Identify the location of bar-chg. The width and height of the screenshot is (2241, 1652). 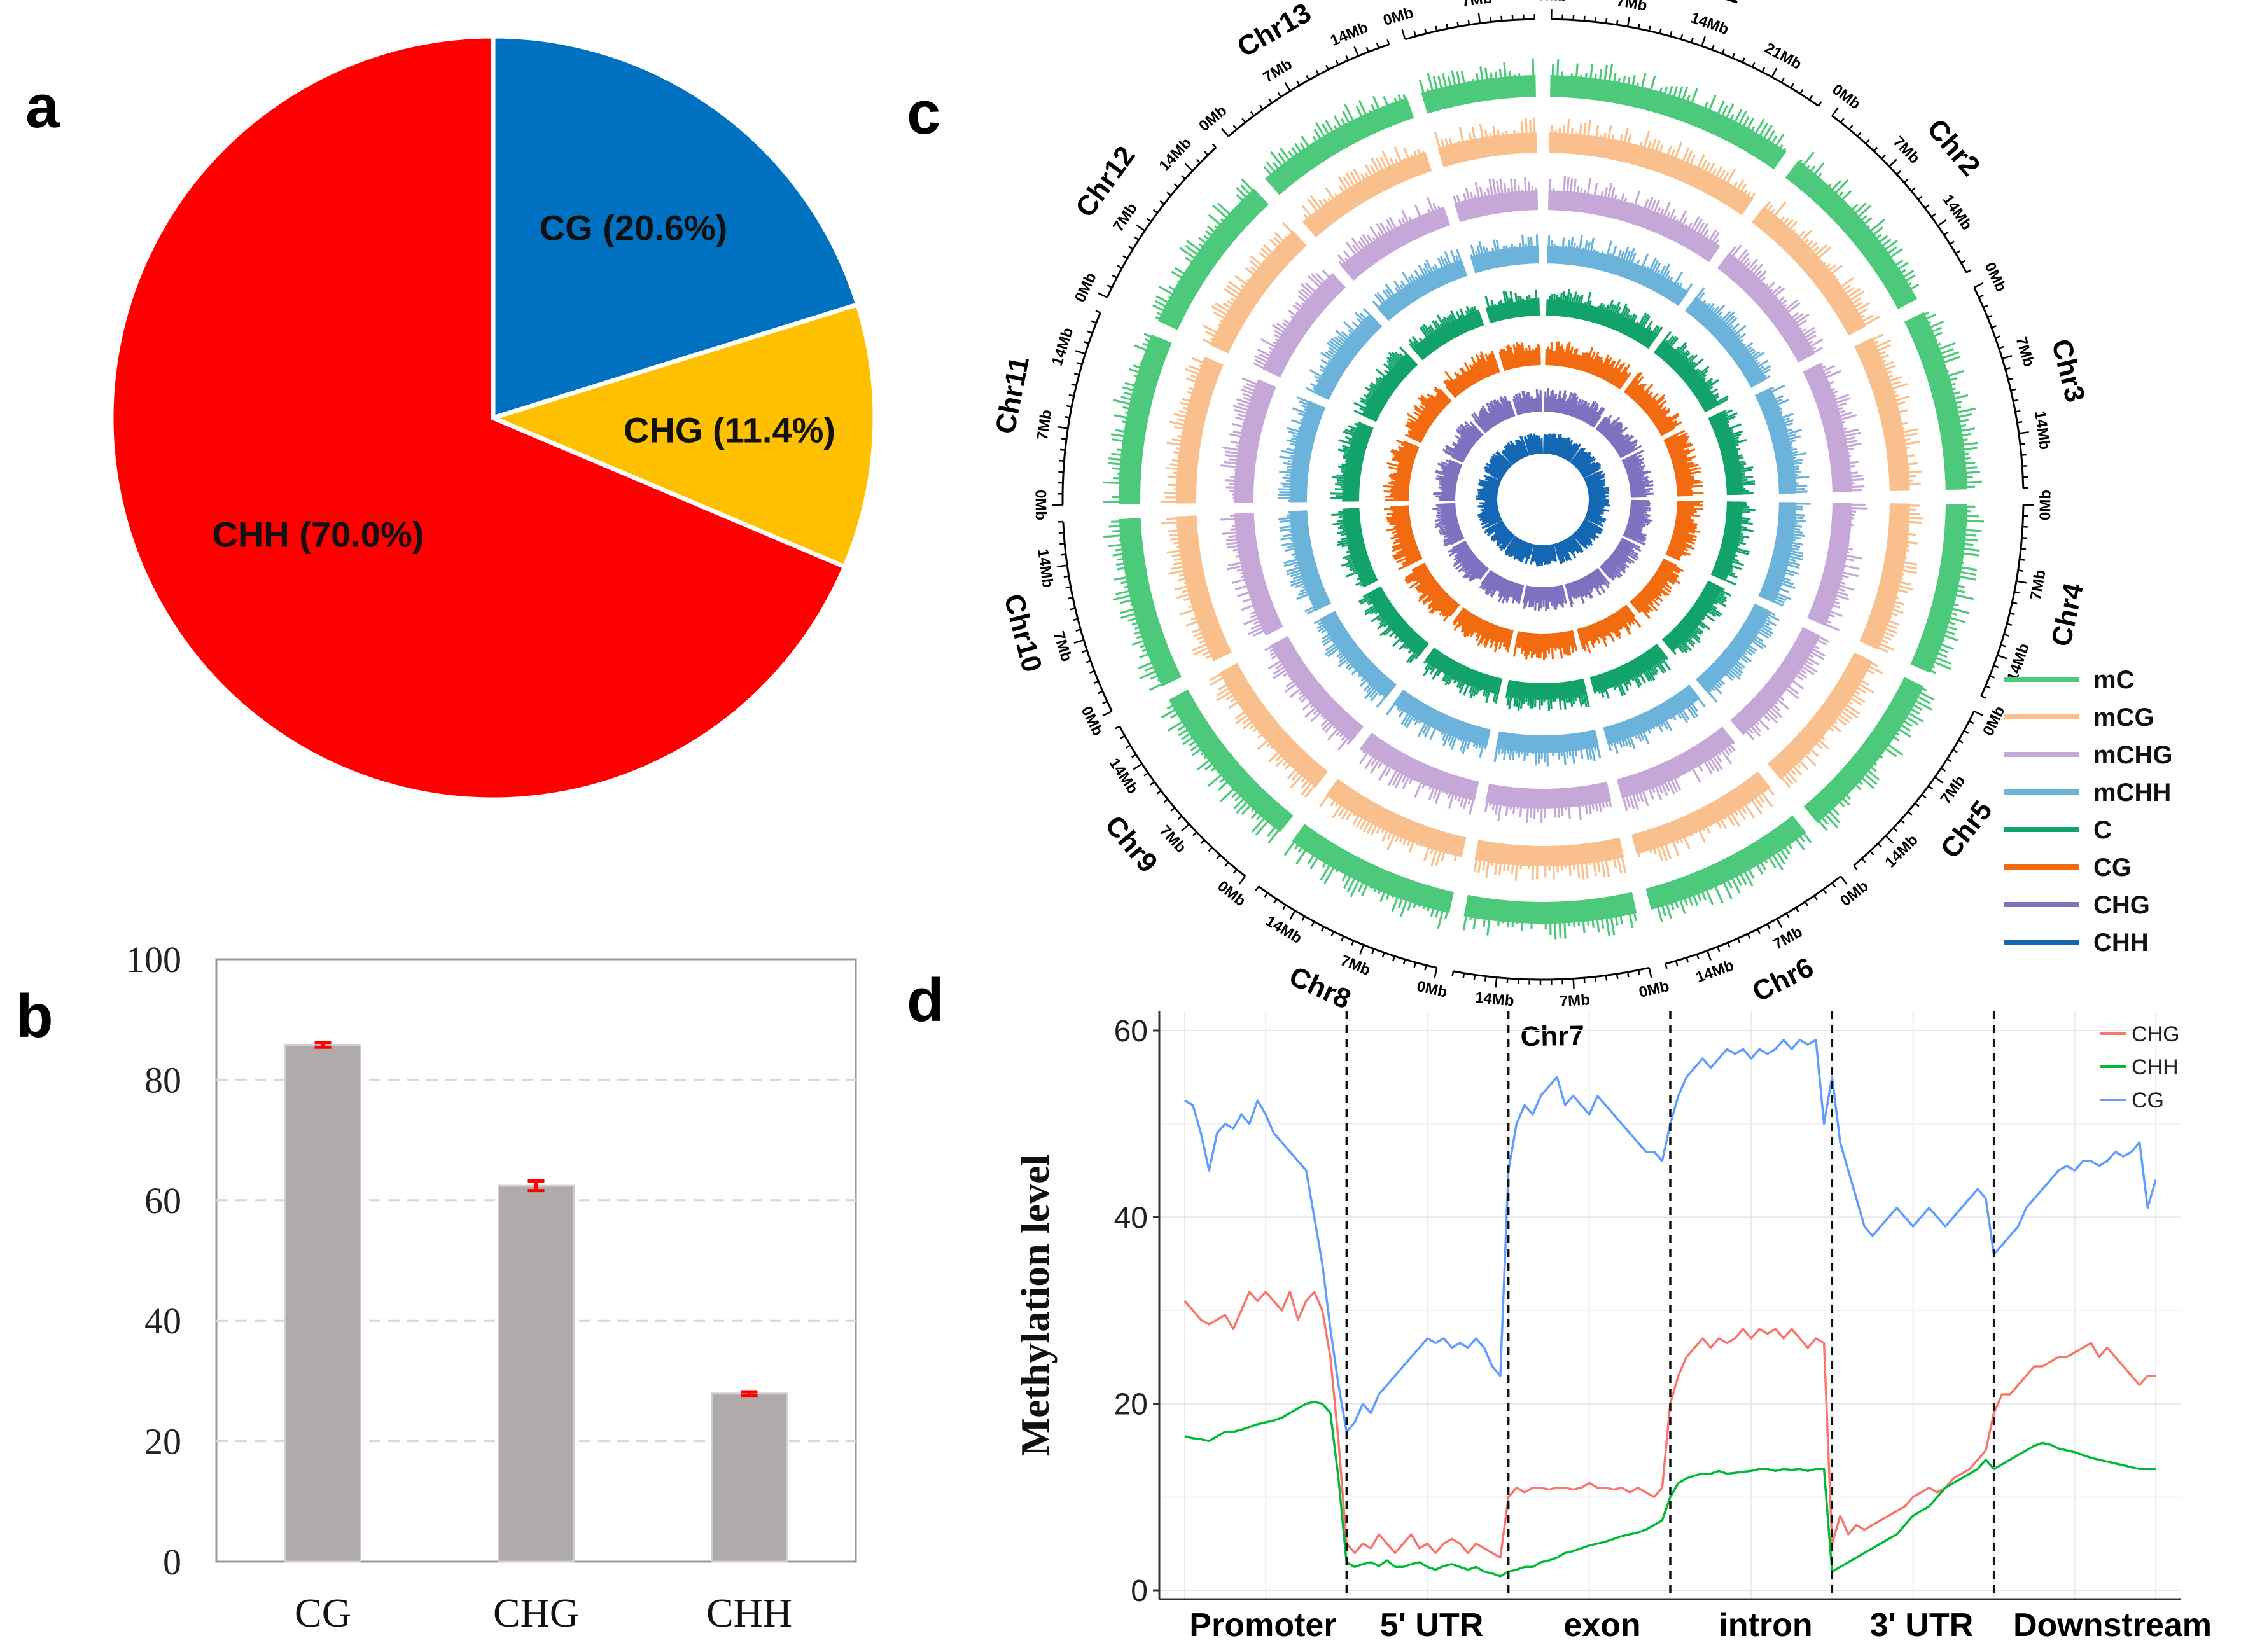
(536, 1373).